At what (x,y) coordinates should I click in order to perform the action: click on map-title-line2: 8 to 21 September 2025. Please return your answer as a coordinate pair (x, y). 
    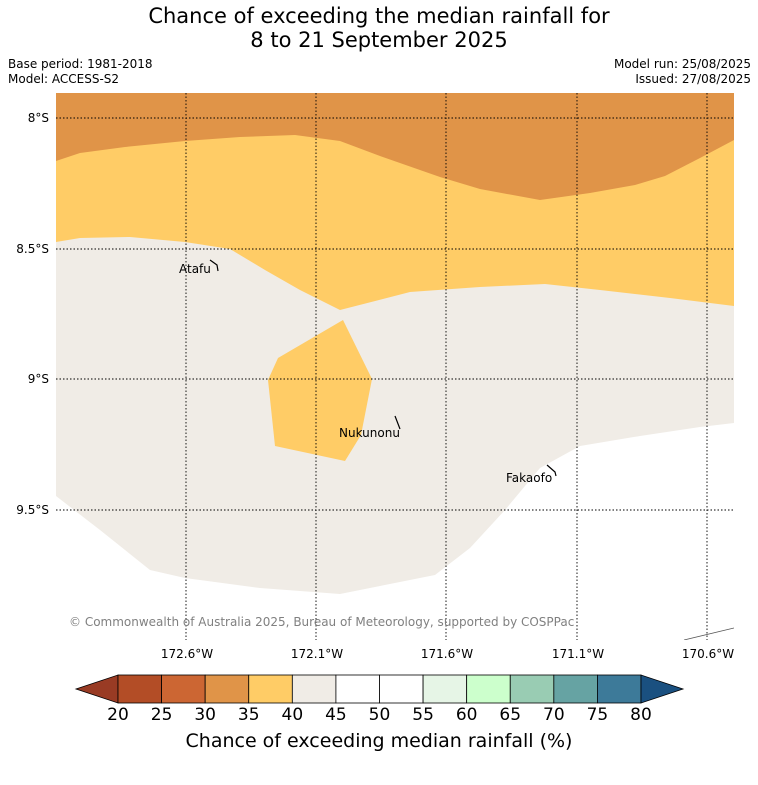
    Looking at the image, I should click on (379, 40).